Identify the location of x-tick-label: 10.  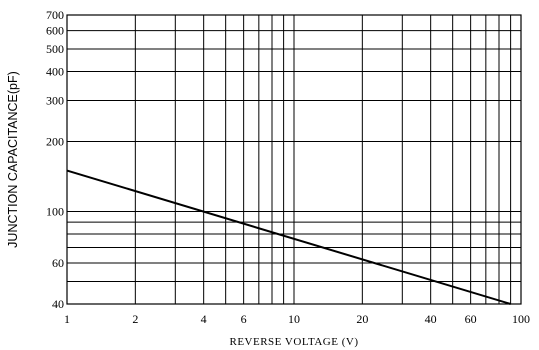
(294, 319).